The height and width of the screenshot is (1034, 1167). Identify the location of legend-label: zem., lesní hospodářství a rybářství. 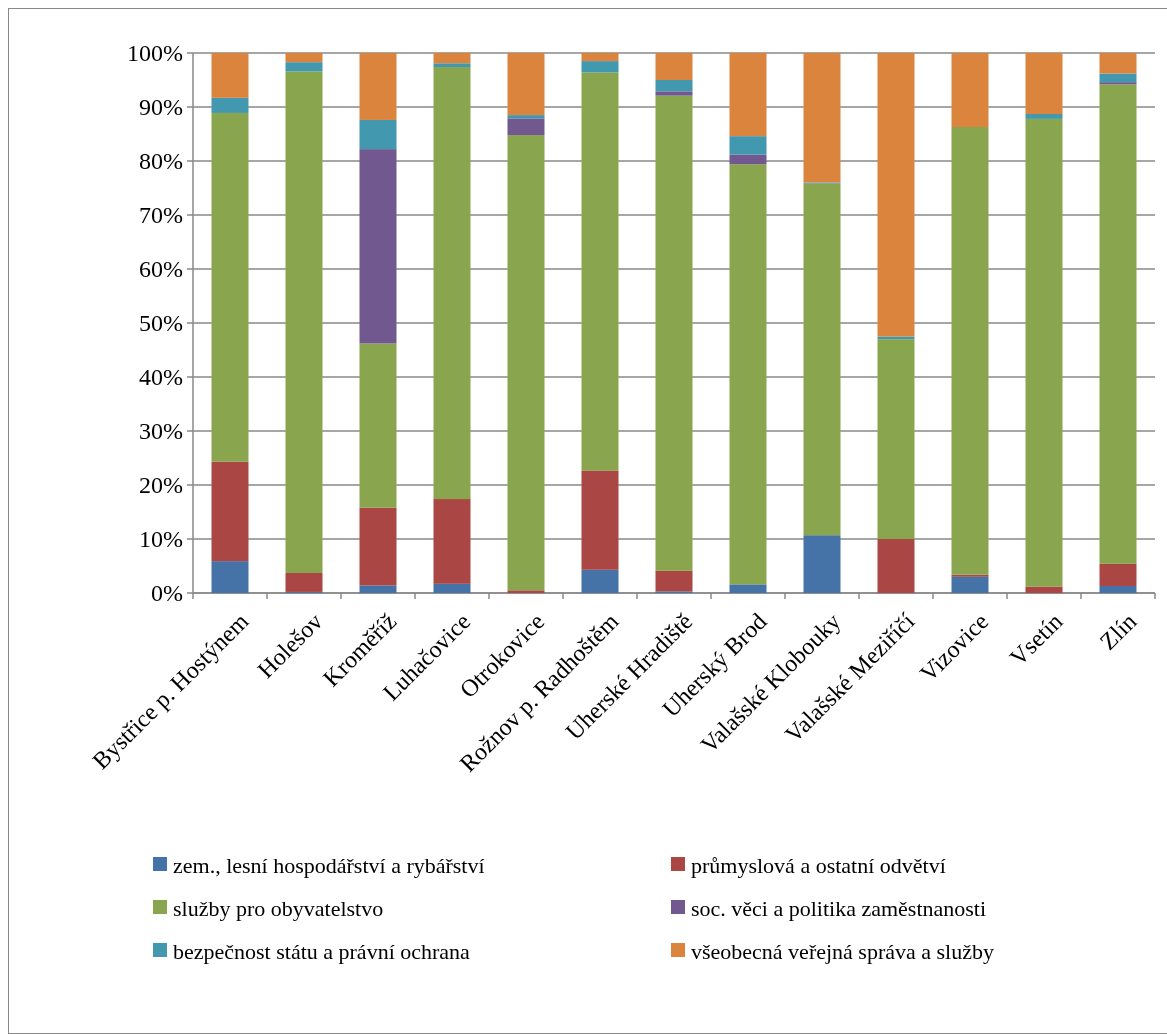
(329, 865).